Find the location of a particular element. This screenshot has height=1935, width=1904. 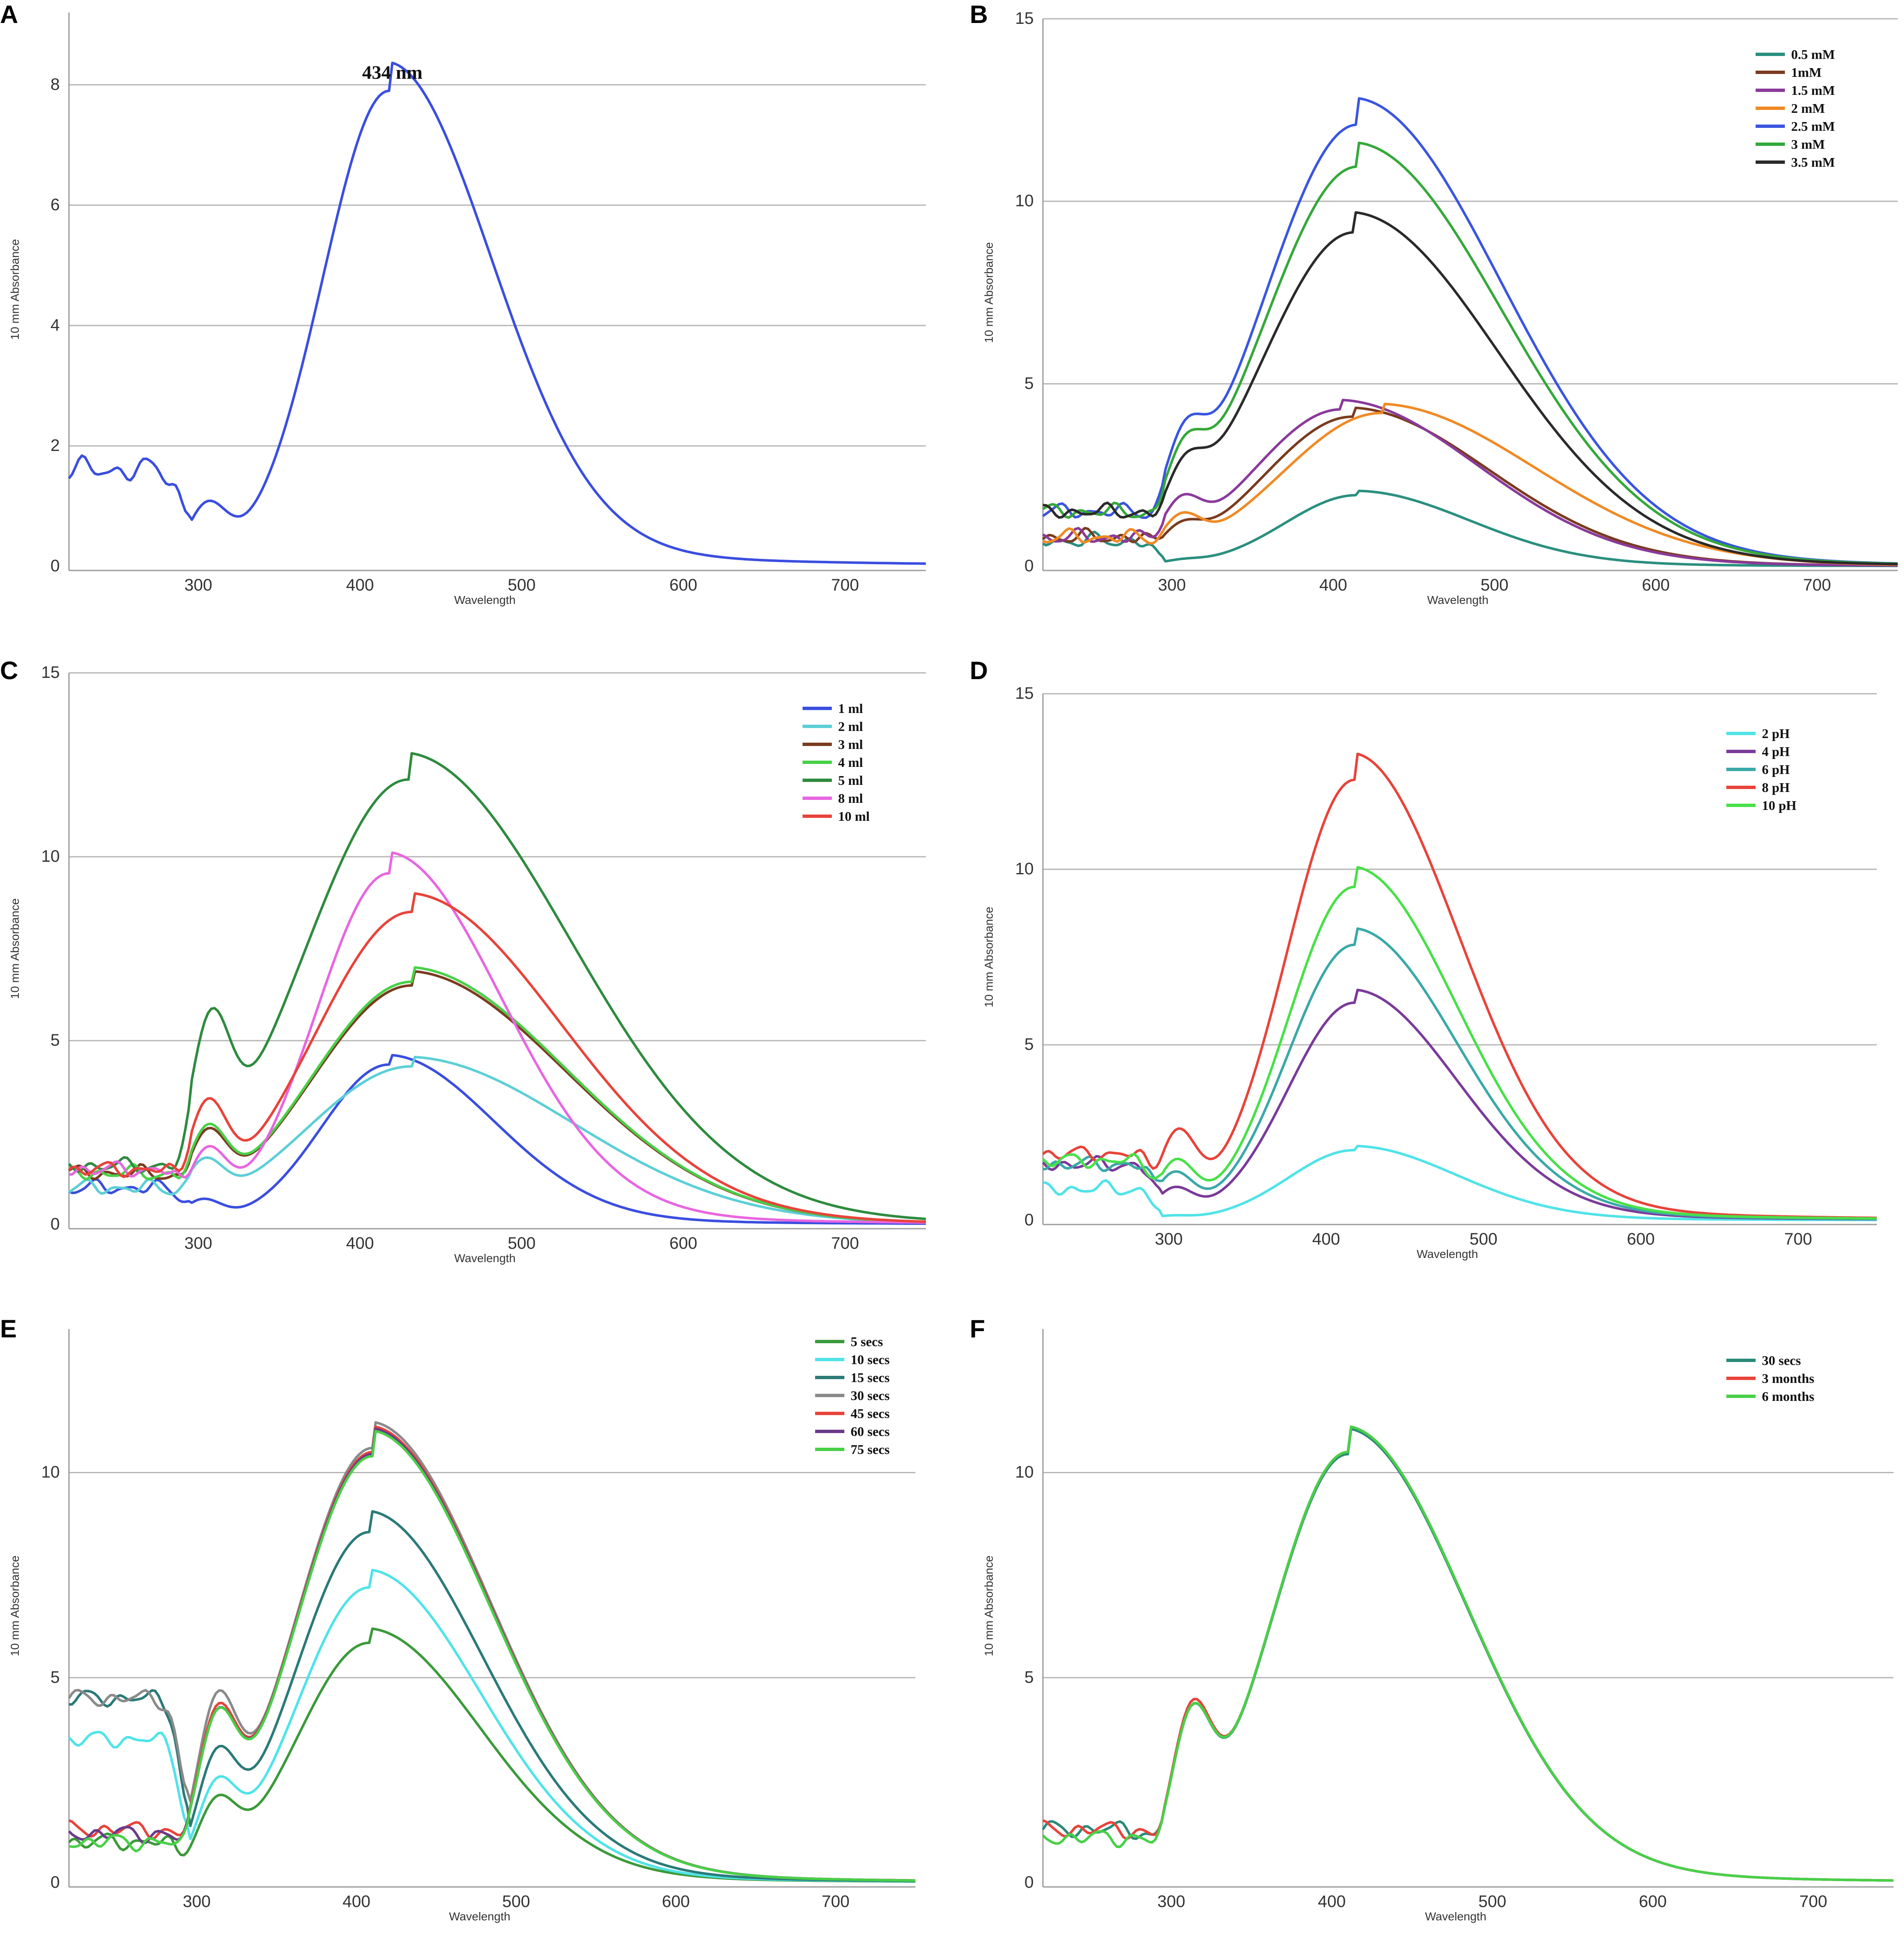

legend-label: 8 ml is located at coordinates (850, 798).